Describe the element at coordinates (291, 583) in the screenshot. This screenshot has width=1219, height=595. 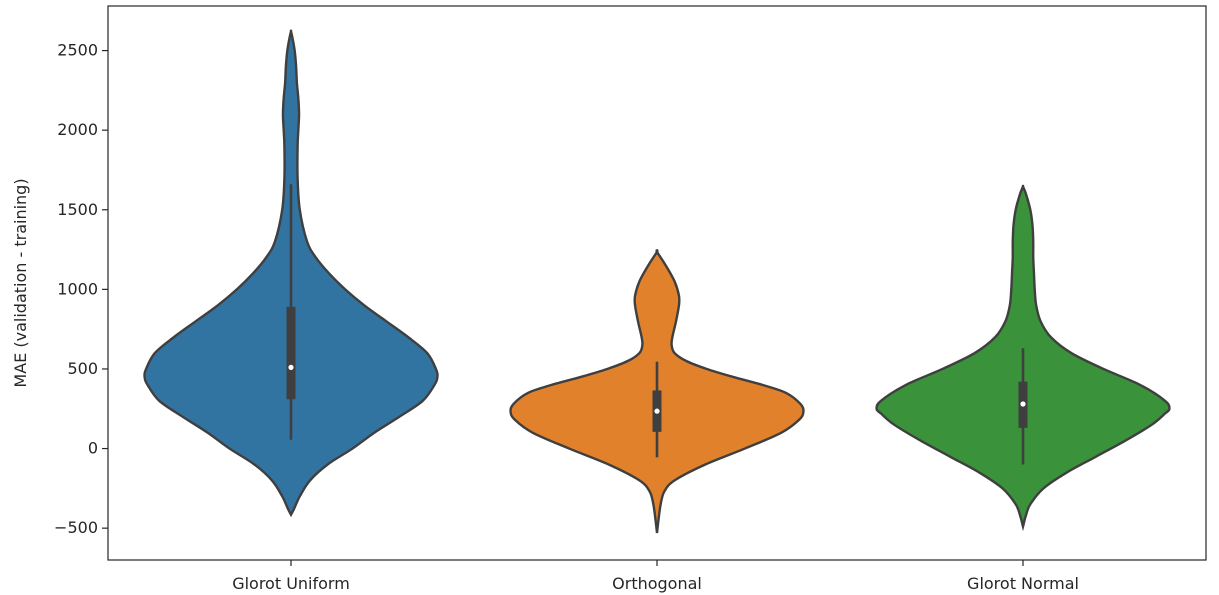
I see `x-tick-label: Glorot Uniform` at that location.